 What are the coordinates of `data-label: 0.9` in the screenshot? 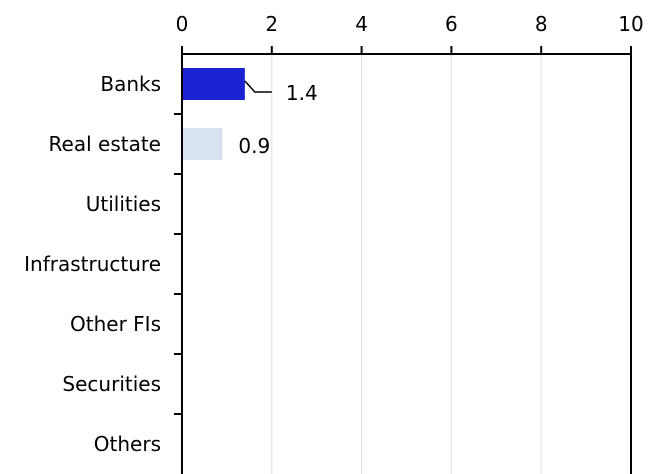 It's located at (254, 146).